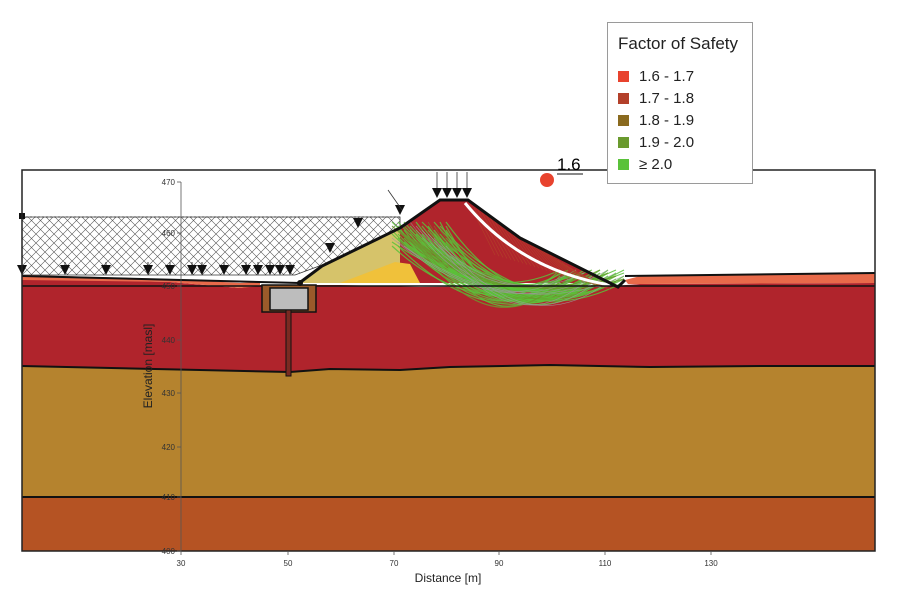 The width and height of the screenshot is (900, 600). What do you see at coordinates (452, 185) in the screenshot?
I see `crest-loads` at bounding box center [452, 185].